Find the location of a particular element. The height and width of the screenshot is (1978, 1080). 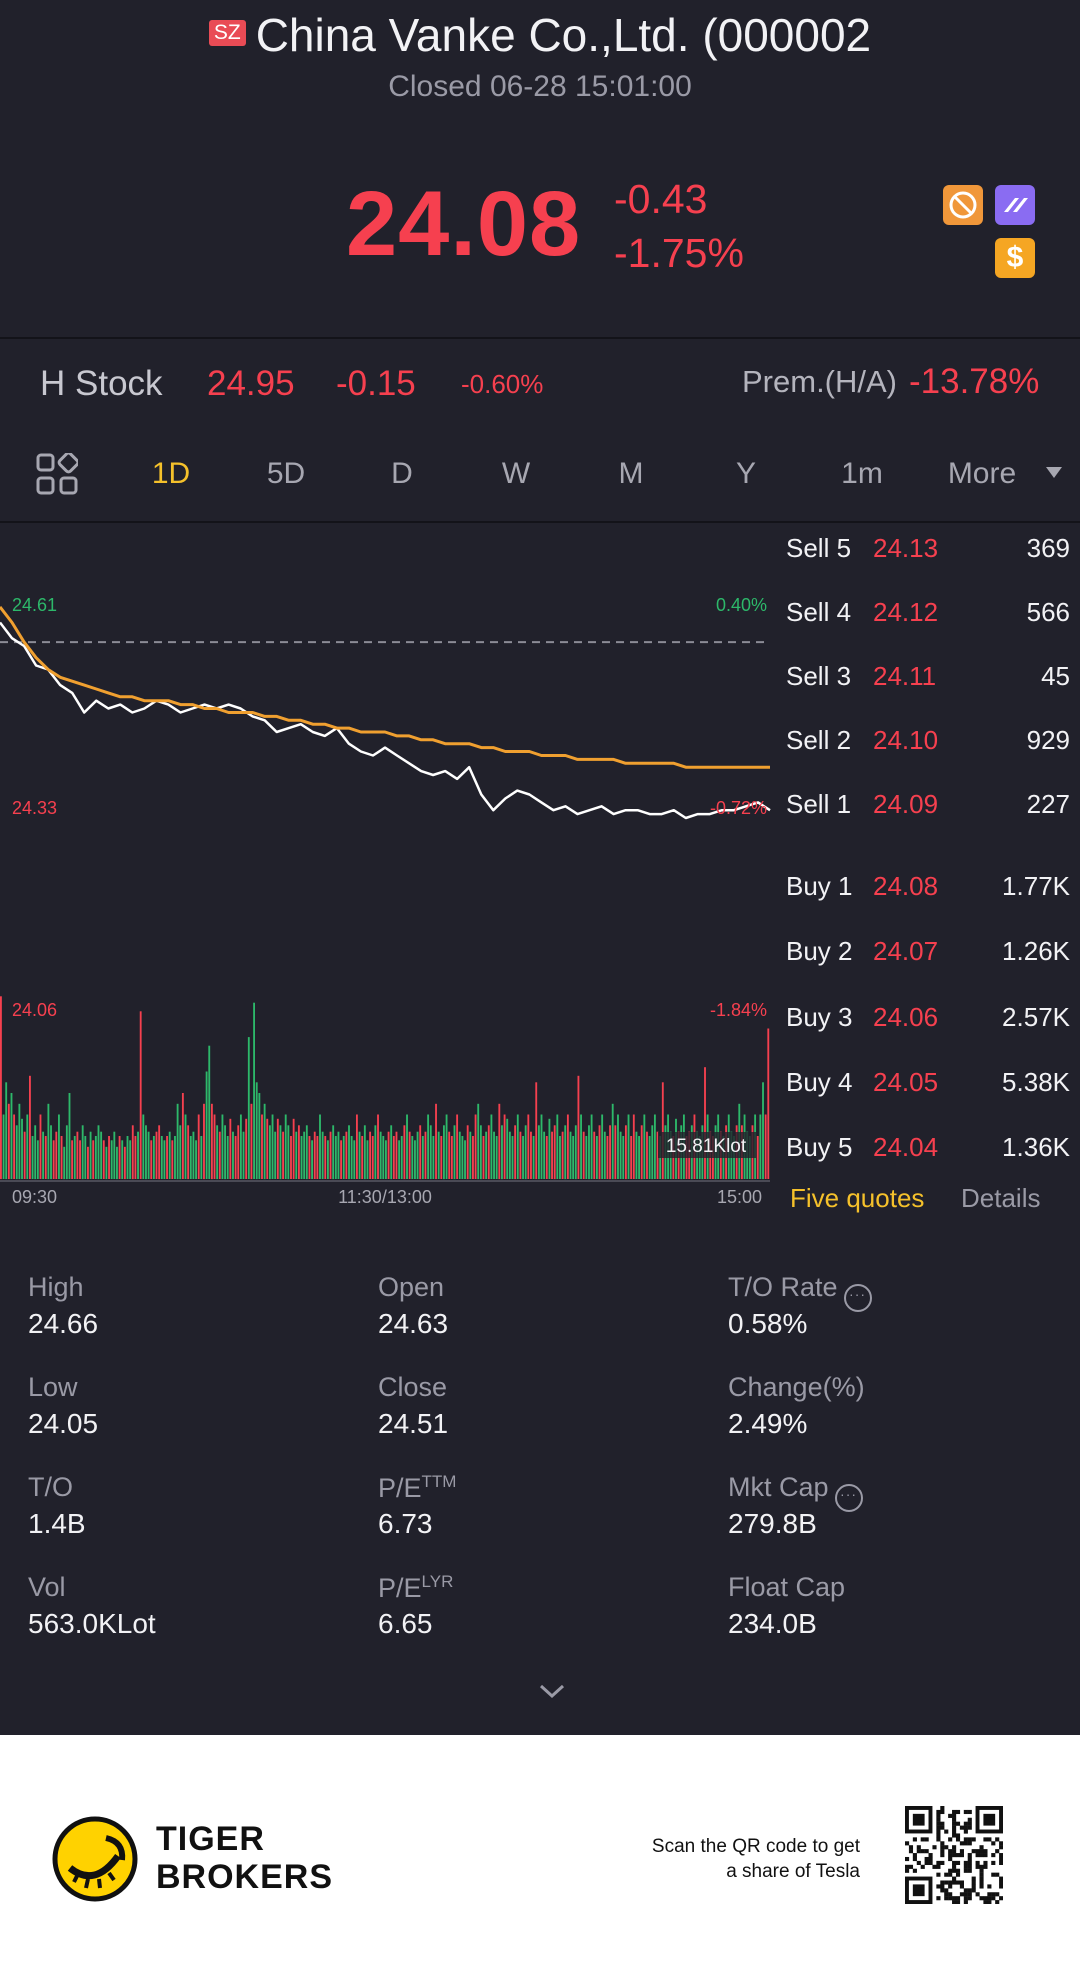

tab-week: W is located at coordinates (516, 473).